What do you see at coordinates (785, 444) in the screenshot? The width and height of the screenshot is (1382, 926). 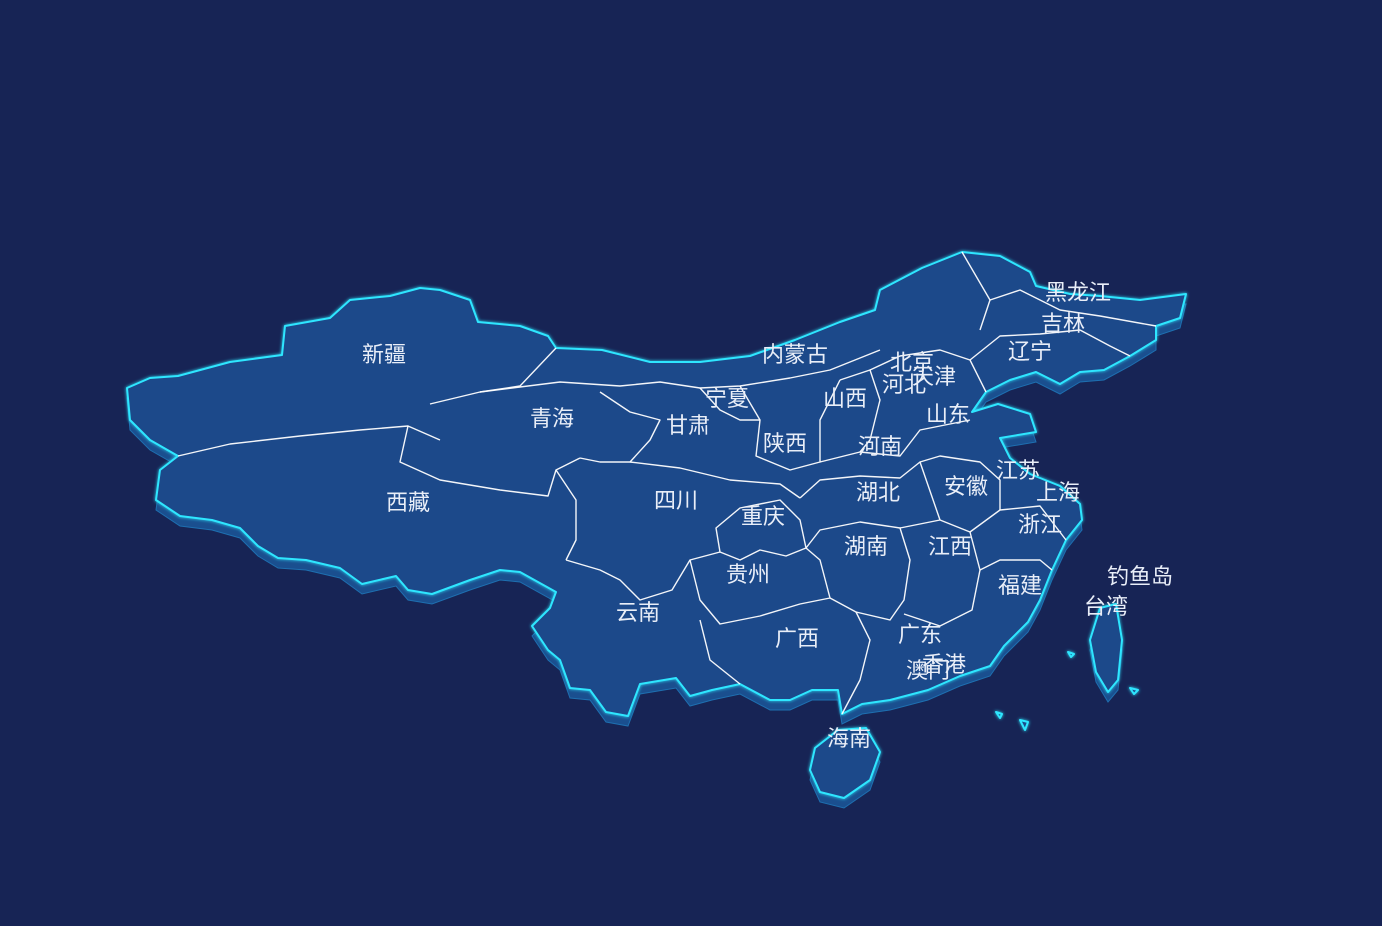 I see `label-shaanxi: 陕西` at bounding box center [785, 444].